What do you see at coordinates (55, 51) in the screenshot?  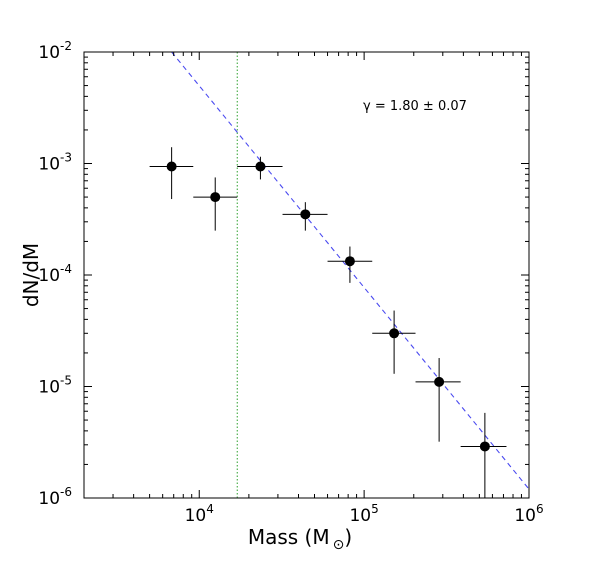 I see `y-tick-label-4: 10⁻²` at bounding box center [55, 51].